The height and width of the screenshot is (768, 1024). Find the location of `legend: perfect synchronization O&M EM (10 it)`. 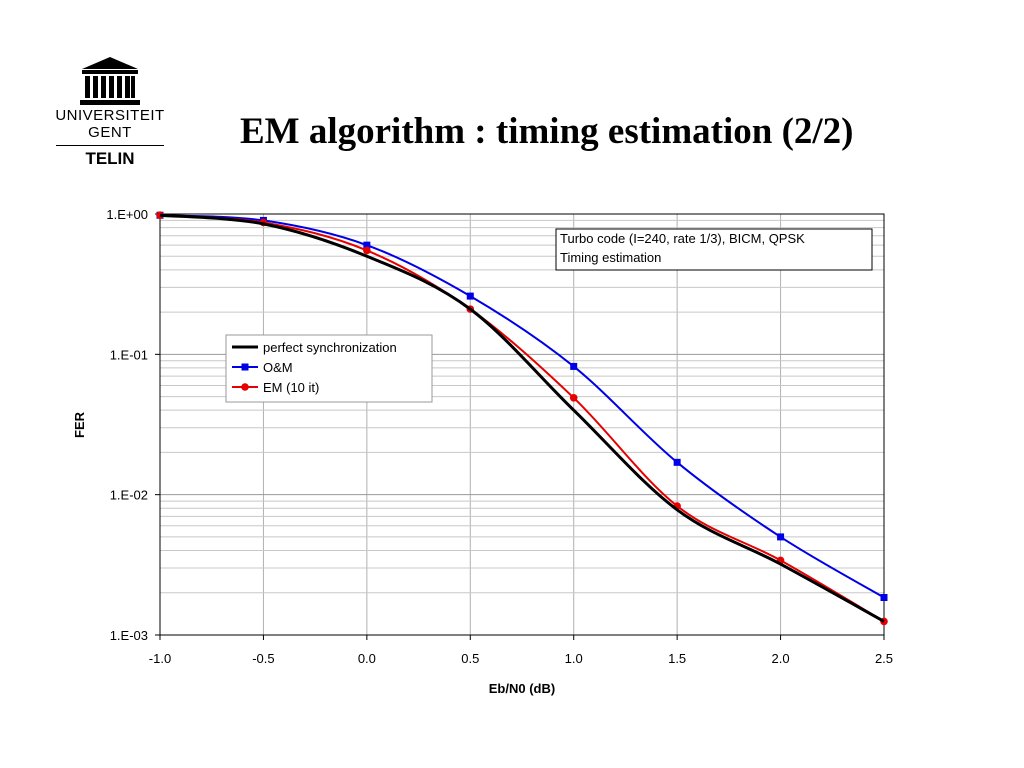

legend: perfect synchronization O&M EM (10 it) is located at coordinates (329, 368).